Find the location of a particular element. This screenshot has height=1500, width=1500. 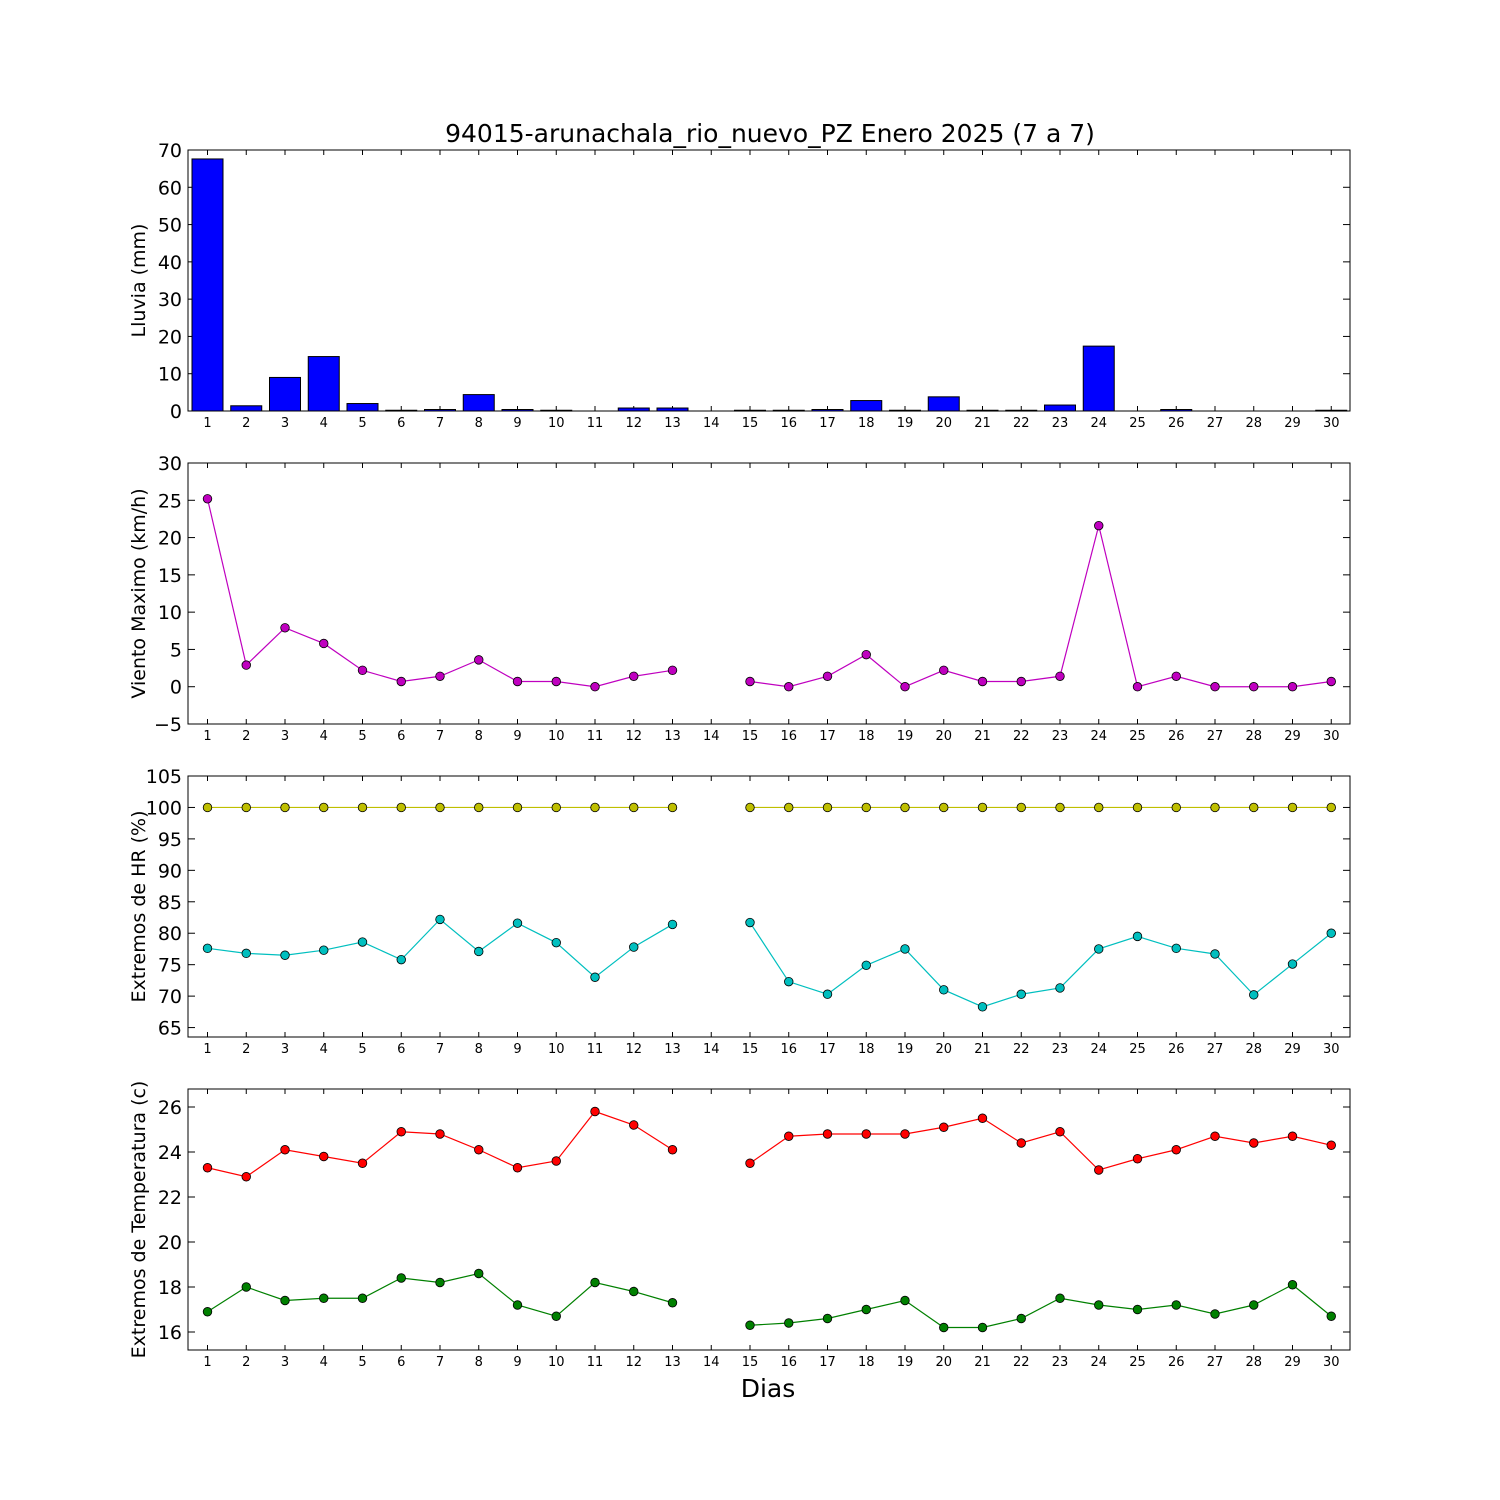

hr-xtick-label: 22 is located at coordinates (1021, 1049).